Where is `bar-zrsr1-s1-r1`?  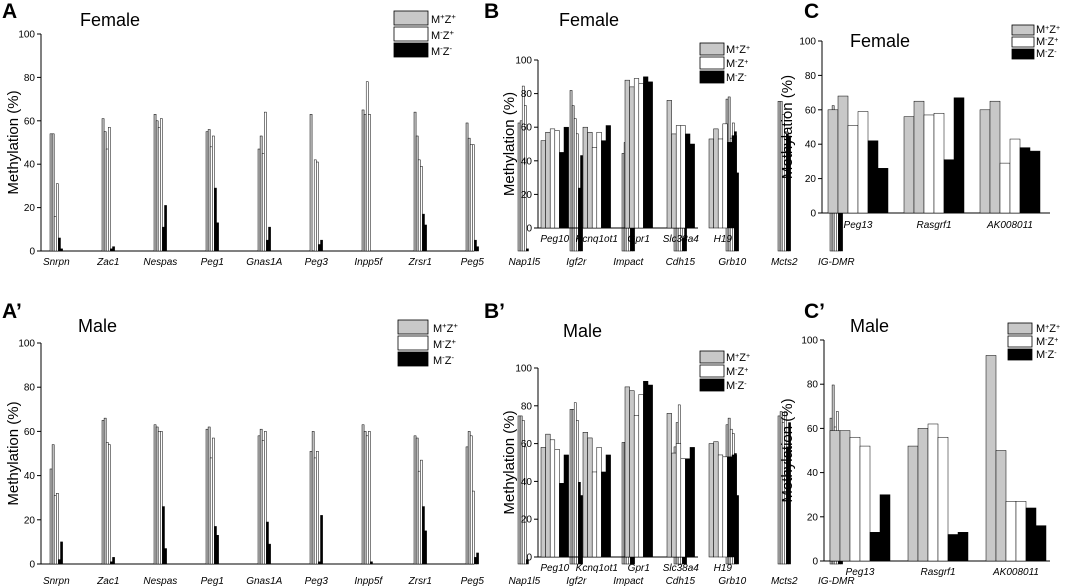 bar-zrsr1-s1-r1 is located at coordinates (415, 500).